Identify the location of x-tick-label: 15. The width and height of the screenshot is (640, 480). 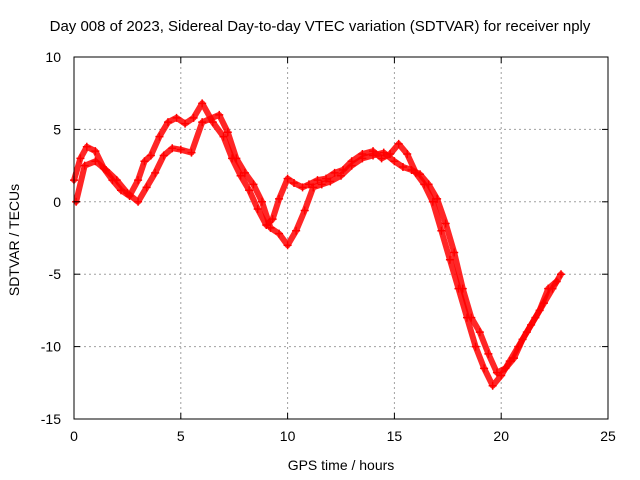
(395, 436).